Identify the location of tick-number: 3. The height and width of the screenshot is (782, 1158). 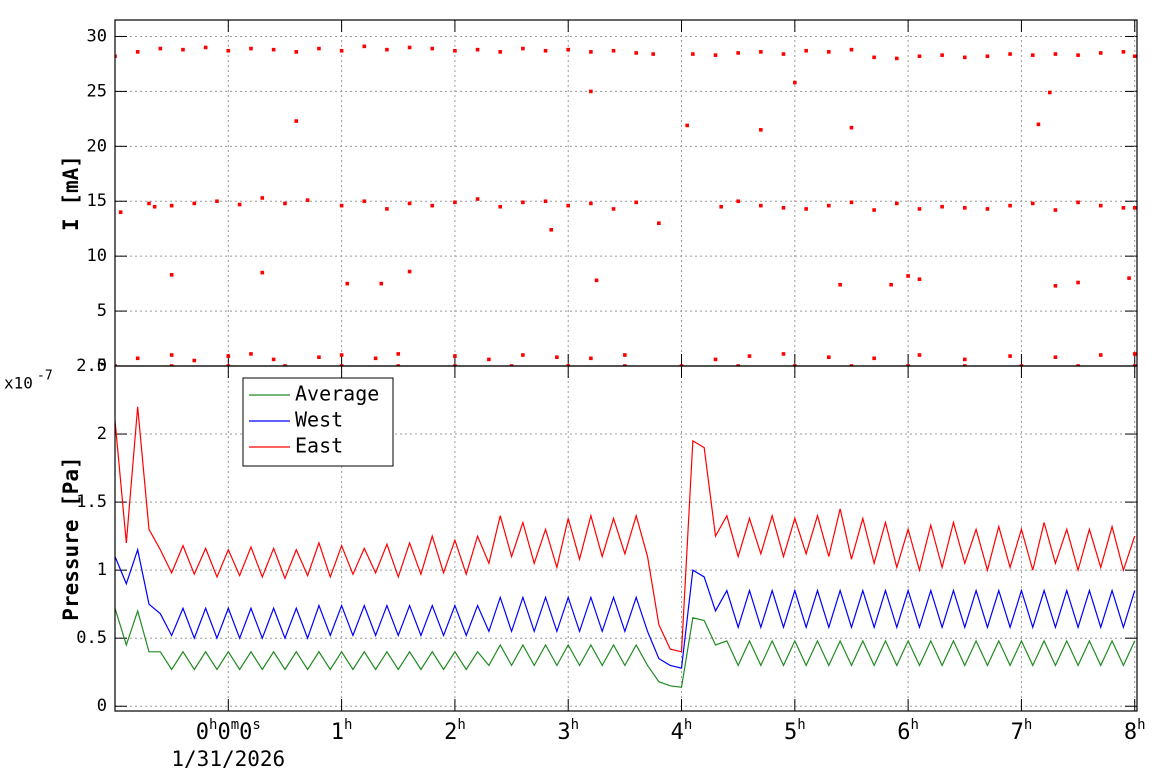
(563, 732).